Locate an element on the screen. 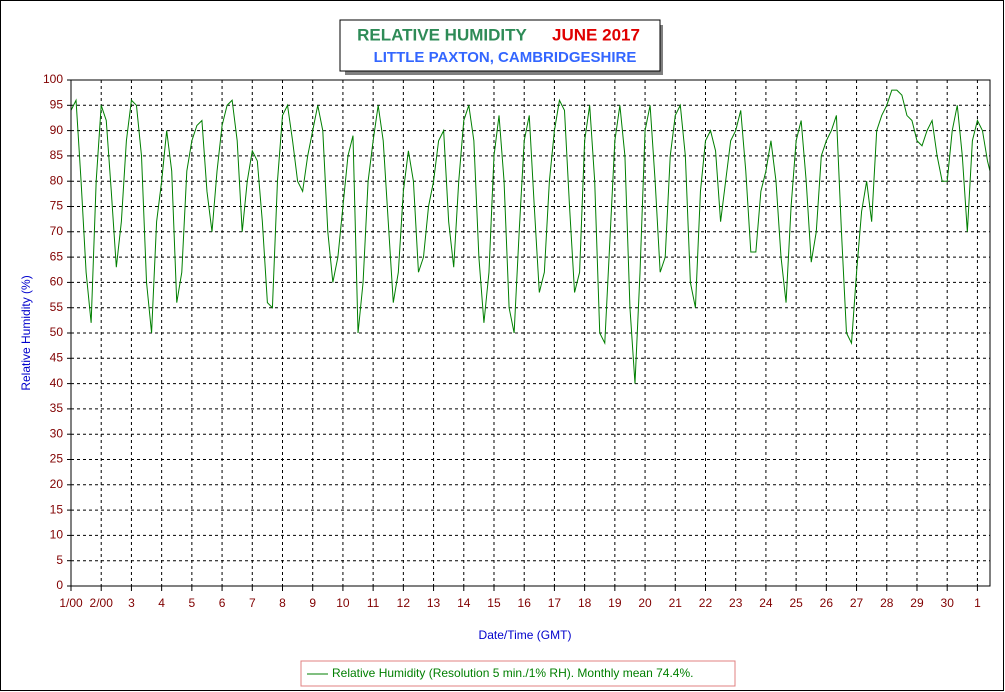  y-tick-label: 80 is located at coordinates (57, 180).